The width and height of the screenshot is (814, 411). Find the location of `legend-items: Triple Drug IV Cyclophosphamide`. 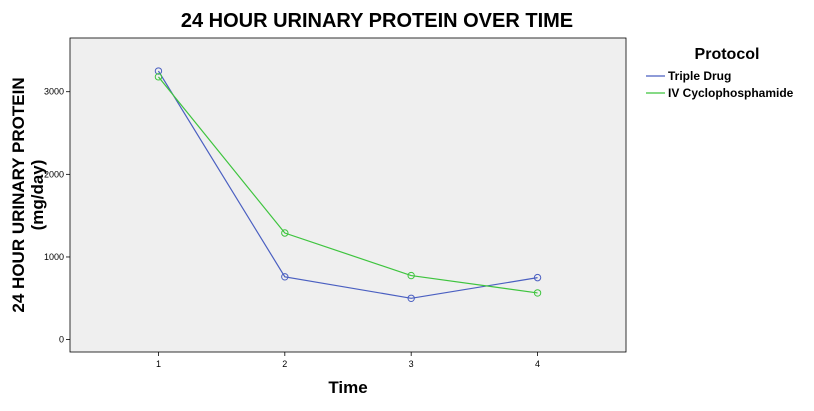

legend-items: Triple Drug IV Cyclophosphamide is located at coordinates (720, 84).